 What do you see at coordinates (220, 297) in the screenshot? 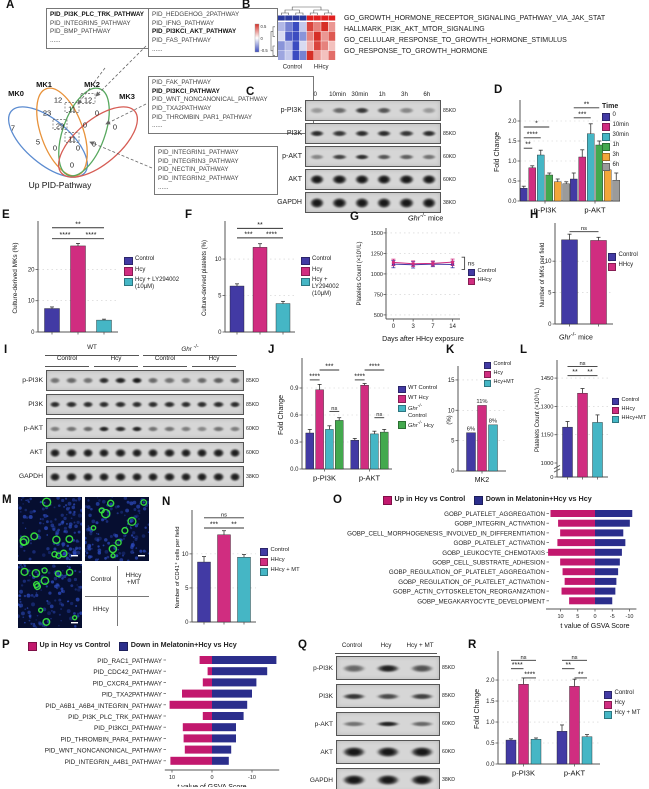
I see `svg-text: 5` at bounding box center [220, 297].